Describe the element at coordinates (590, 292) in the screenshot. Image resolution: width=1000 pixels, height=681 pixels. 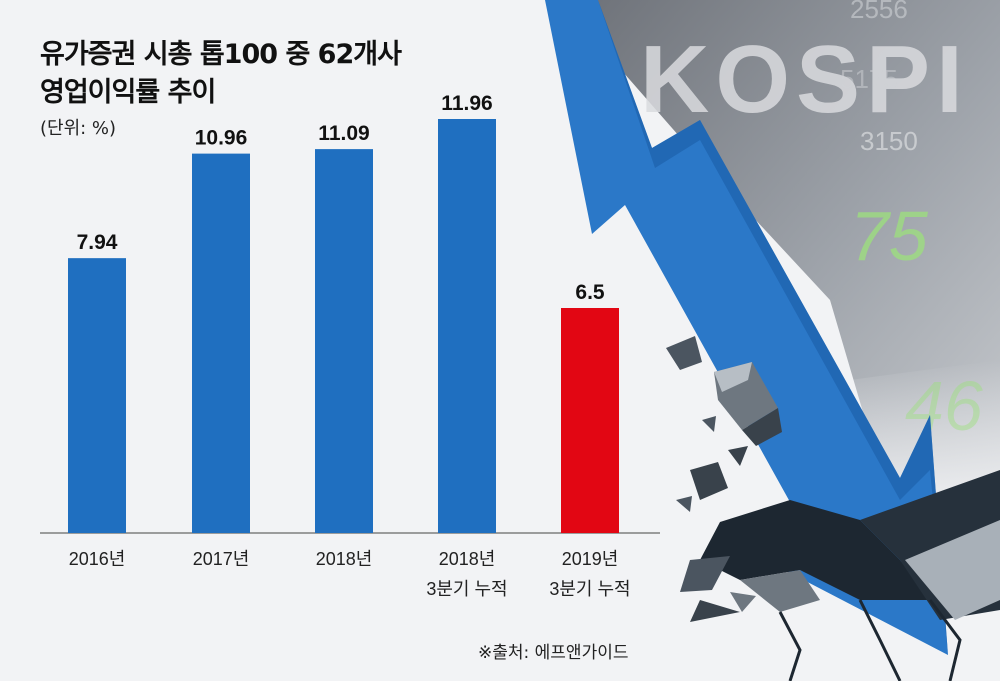
I see `value-label-4: 6.5` at that location.